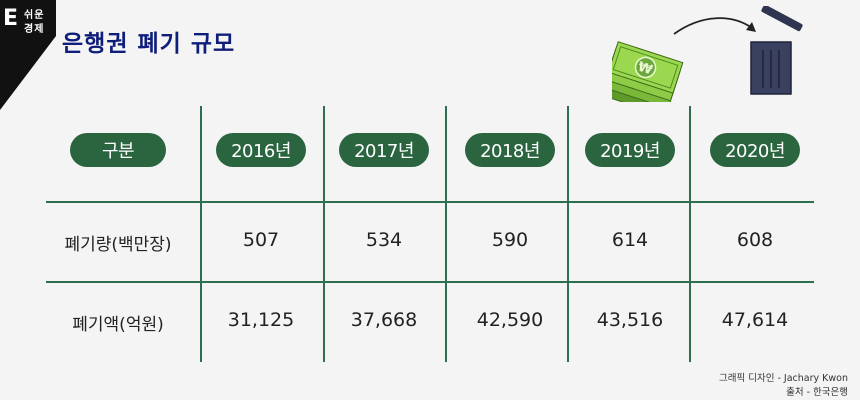 The image size is (860, 400). I want to click on table-cell: 534, so click(384, 240).